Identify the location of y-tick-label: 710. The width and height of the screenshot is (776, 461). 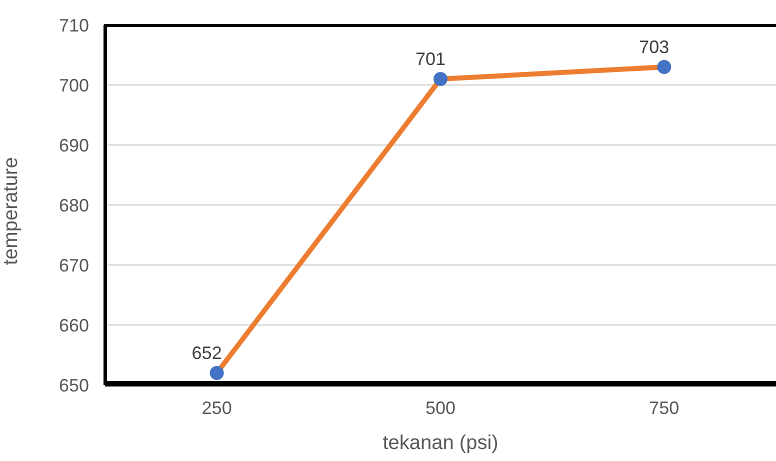
(73, 25).